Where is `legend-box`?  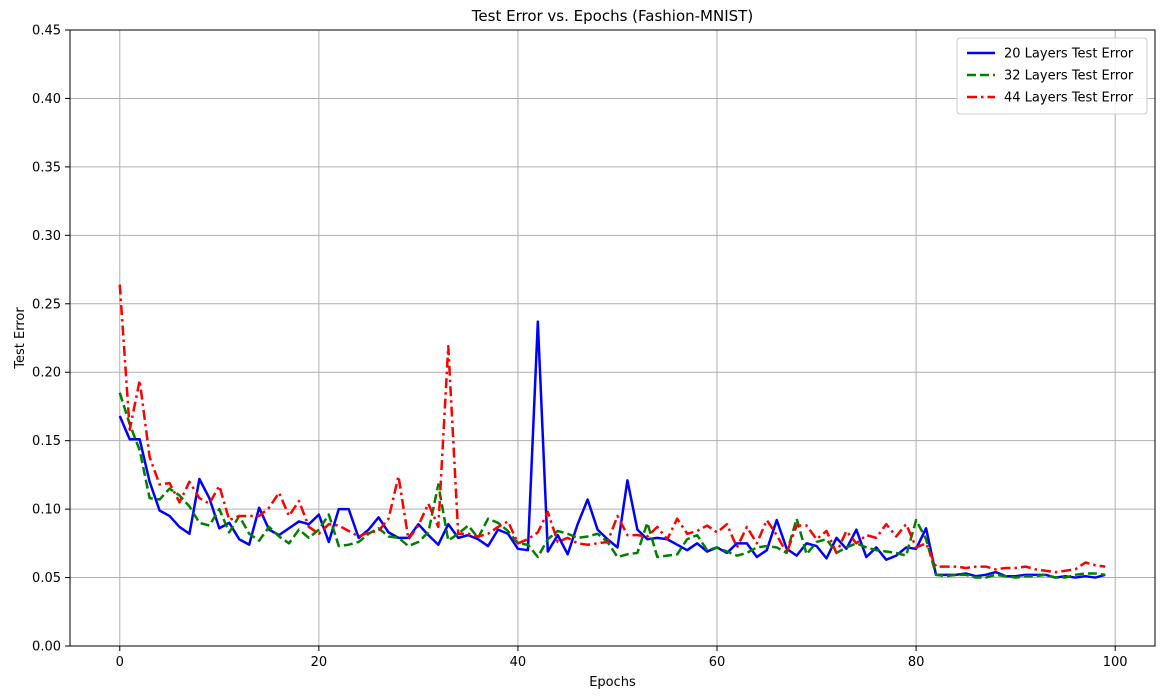 legend-box is located at coordinates (1052, 76).